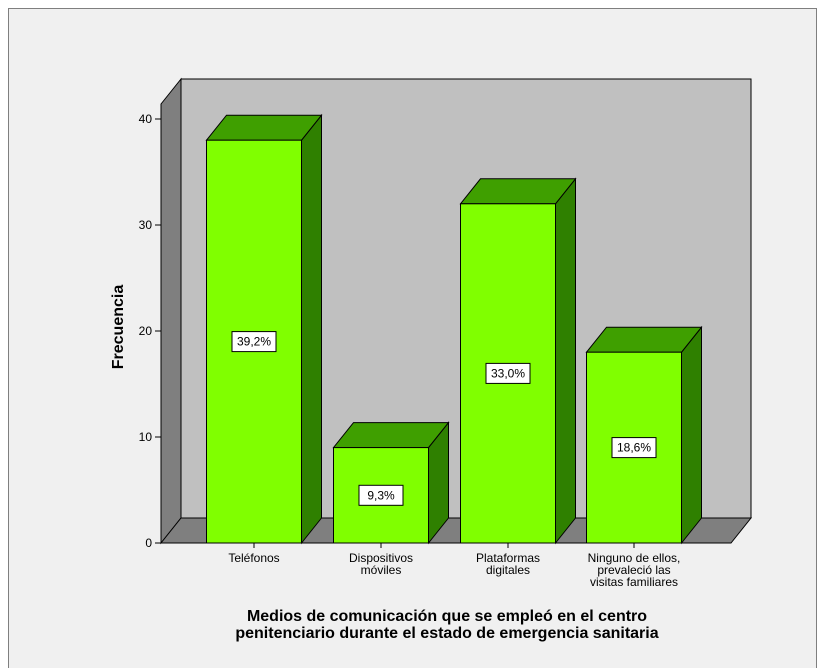 The image size is (817, 668). I want to click on bar: 18,6%, so click(644, 435).